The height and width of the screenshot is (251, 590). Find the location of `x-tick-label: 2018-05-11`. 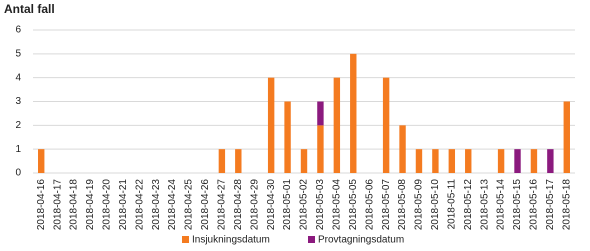

x-tick-label: 2018-05-11 is located at coordinates (451, 204).